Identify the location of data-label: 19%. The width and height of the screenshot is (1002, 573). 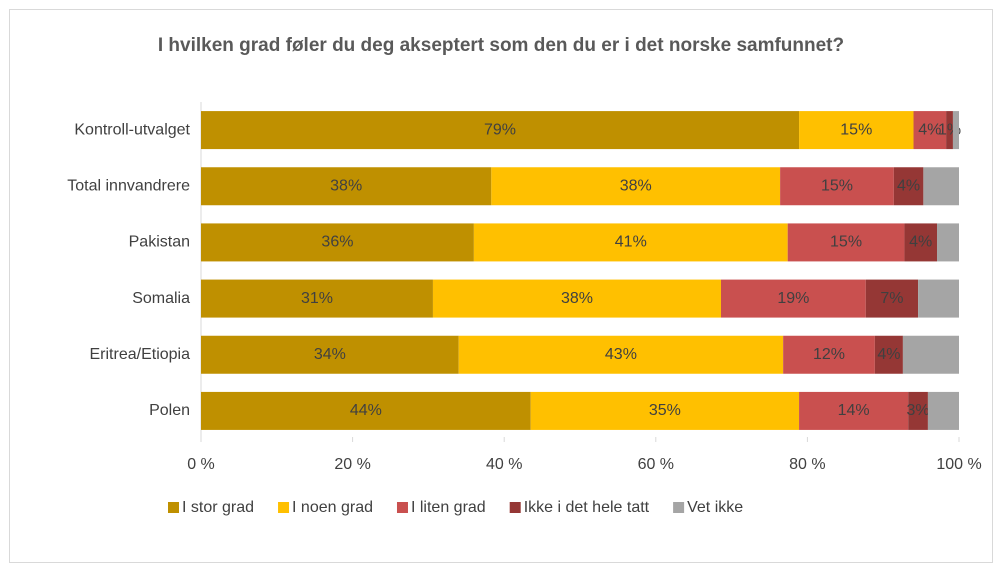
(793, 298).